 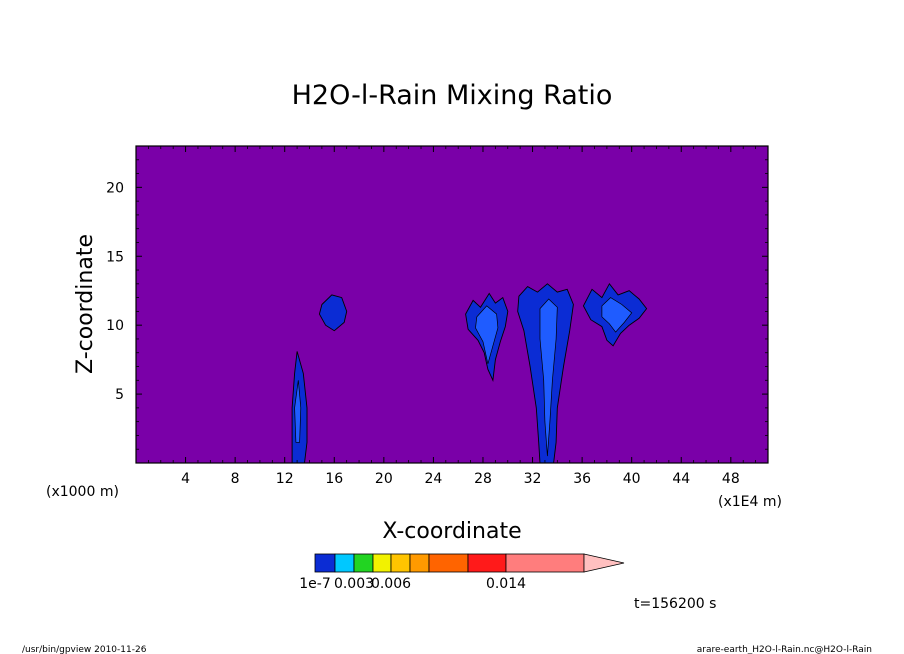 What do you see at coordinates (354, 584) in the screenshot?
I see `colorbar-label: 0.003` at bounding box center [354, 584].